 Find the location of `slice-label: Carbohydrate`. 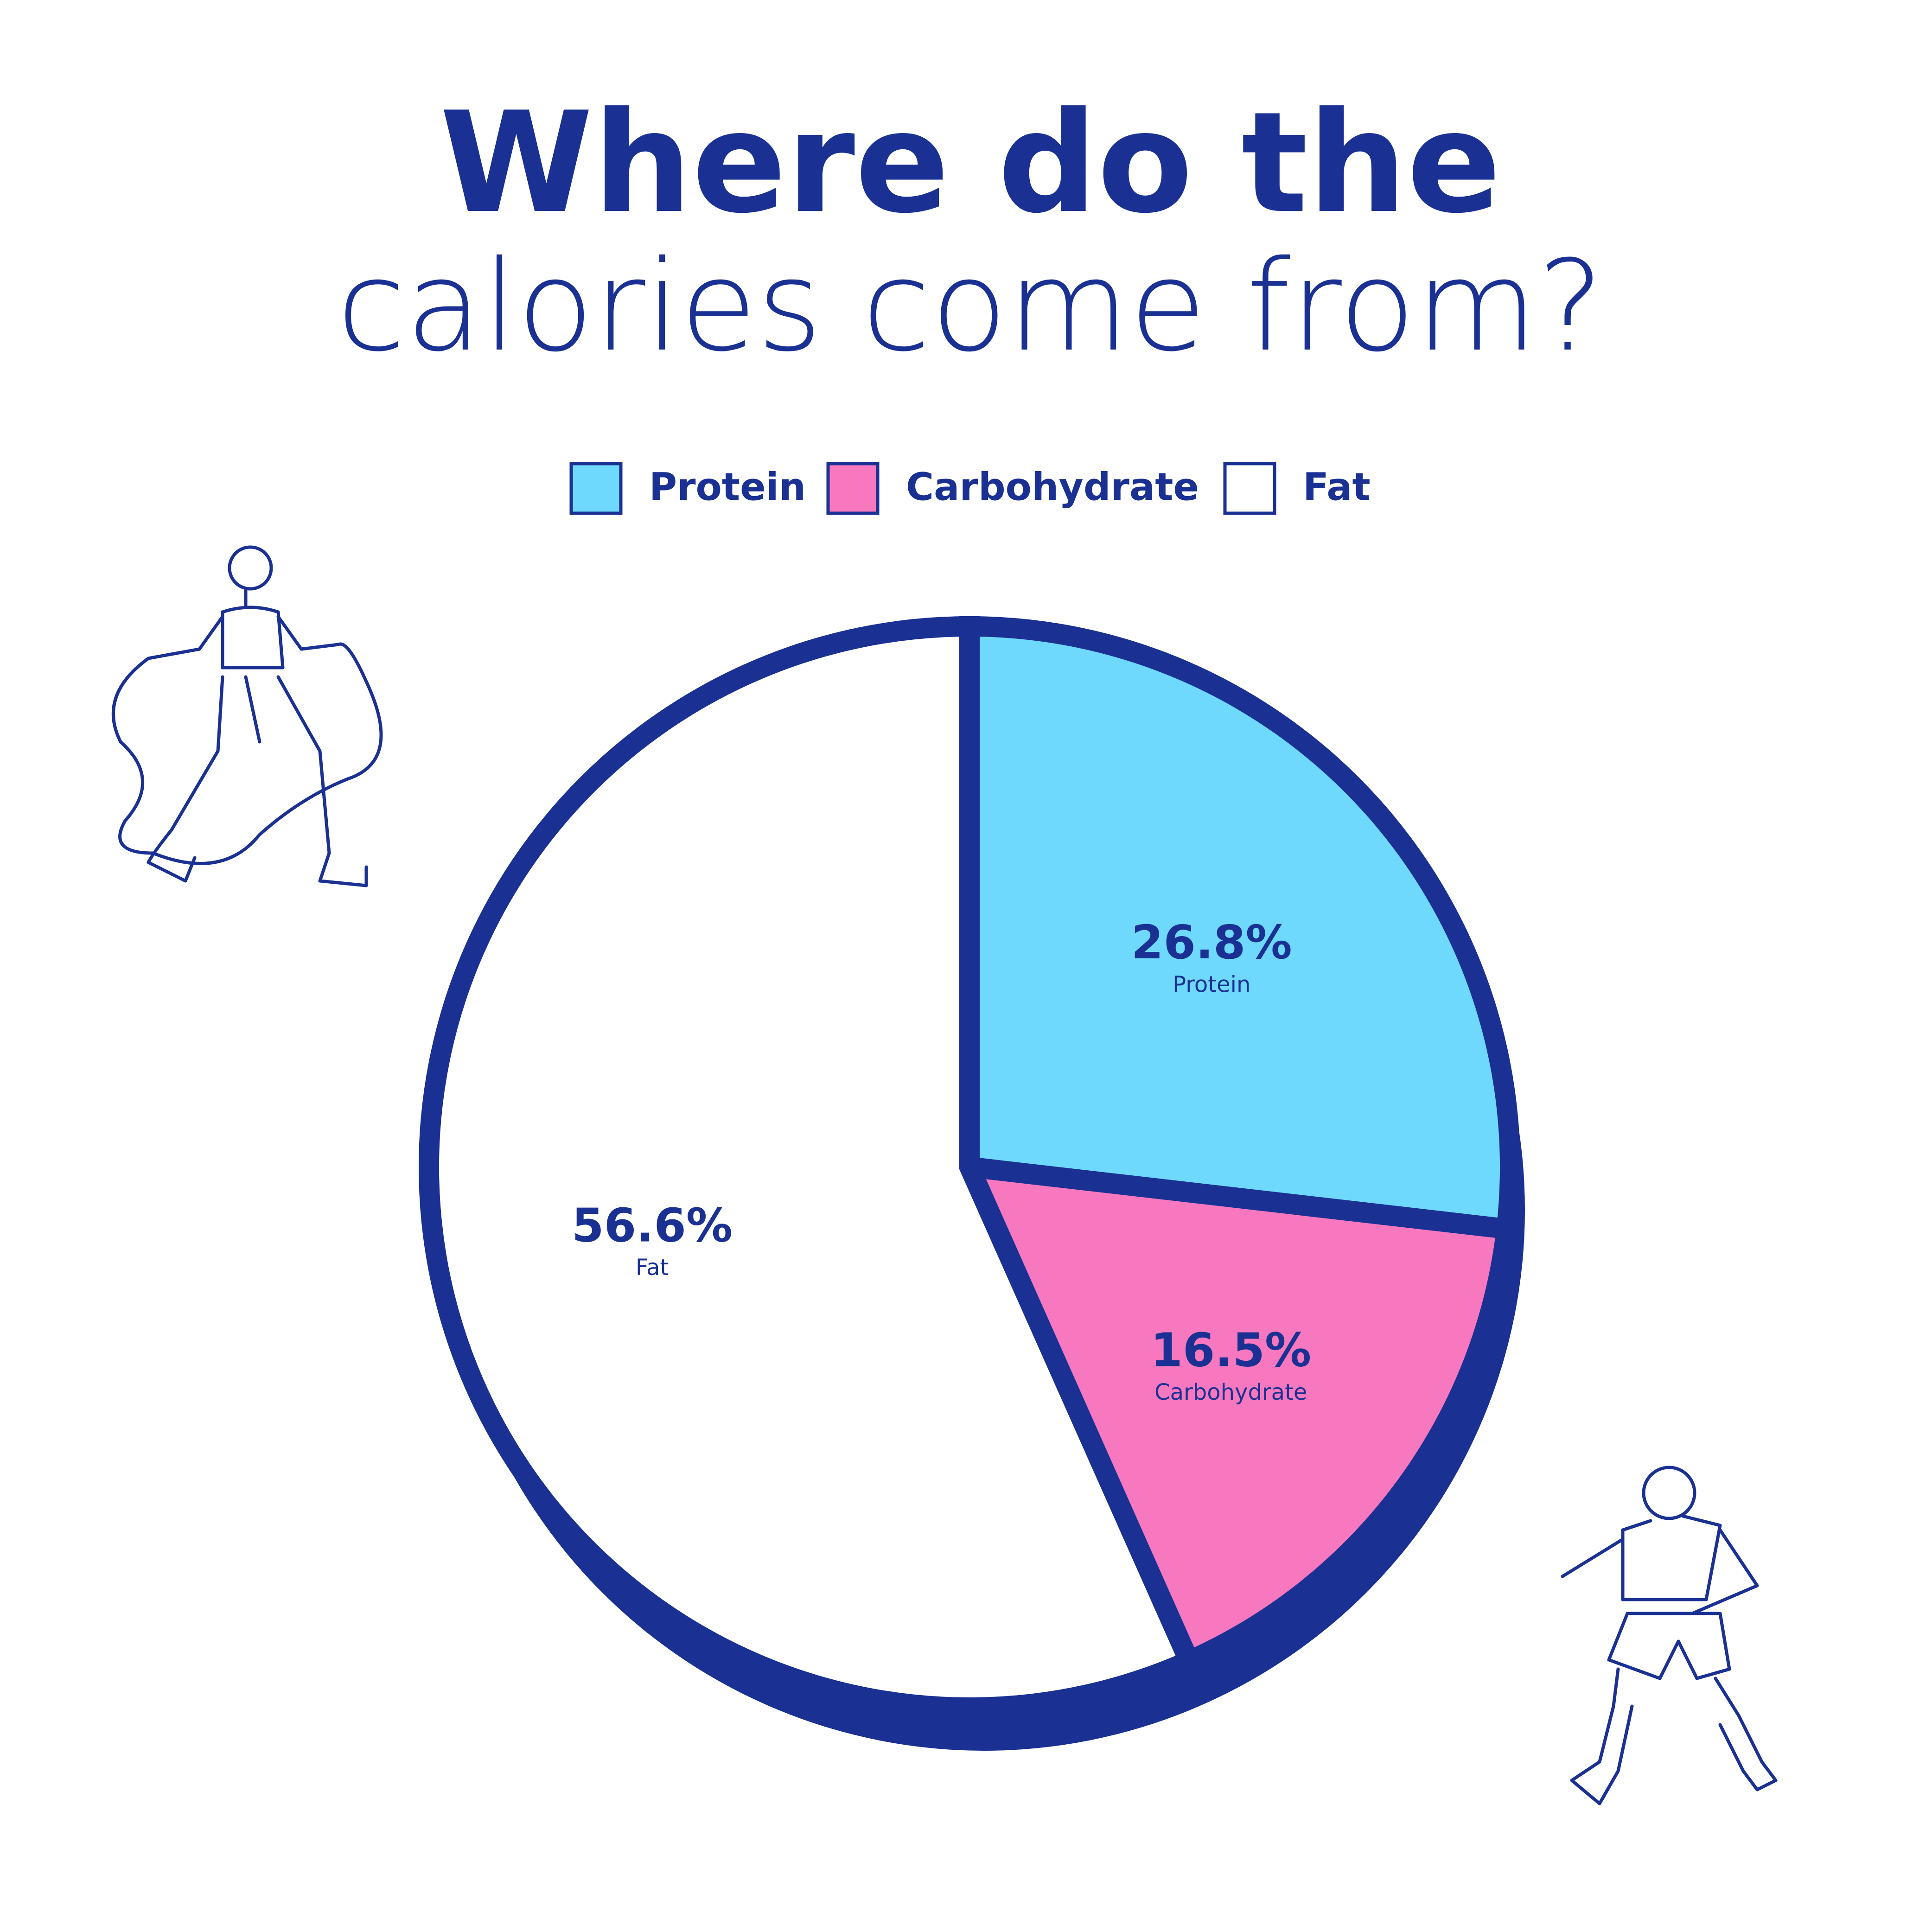

slice-label: Carbohydrate is located at coordinates (1230, 1392).